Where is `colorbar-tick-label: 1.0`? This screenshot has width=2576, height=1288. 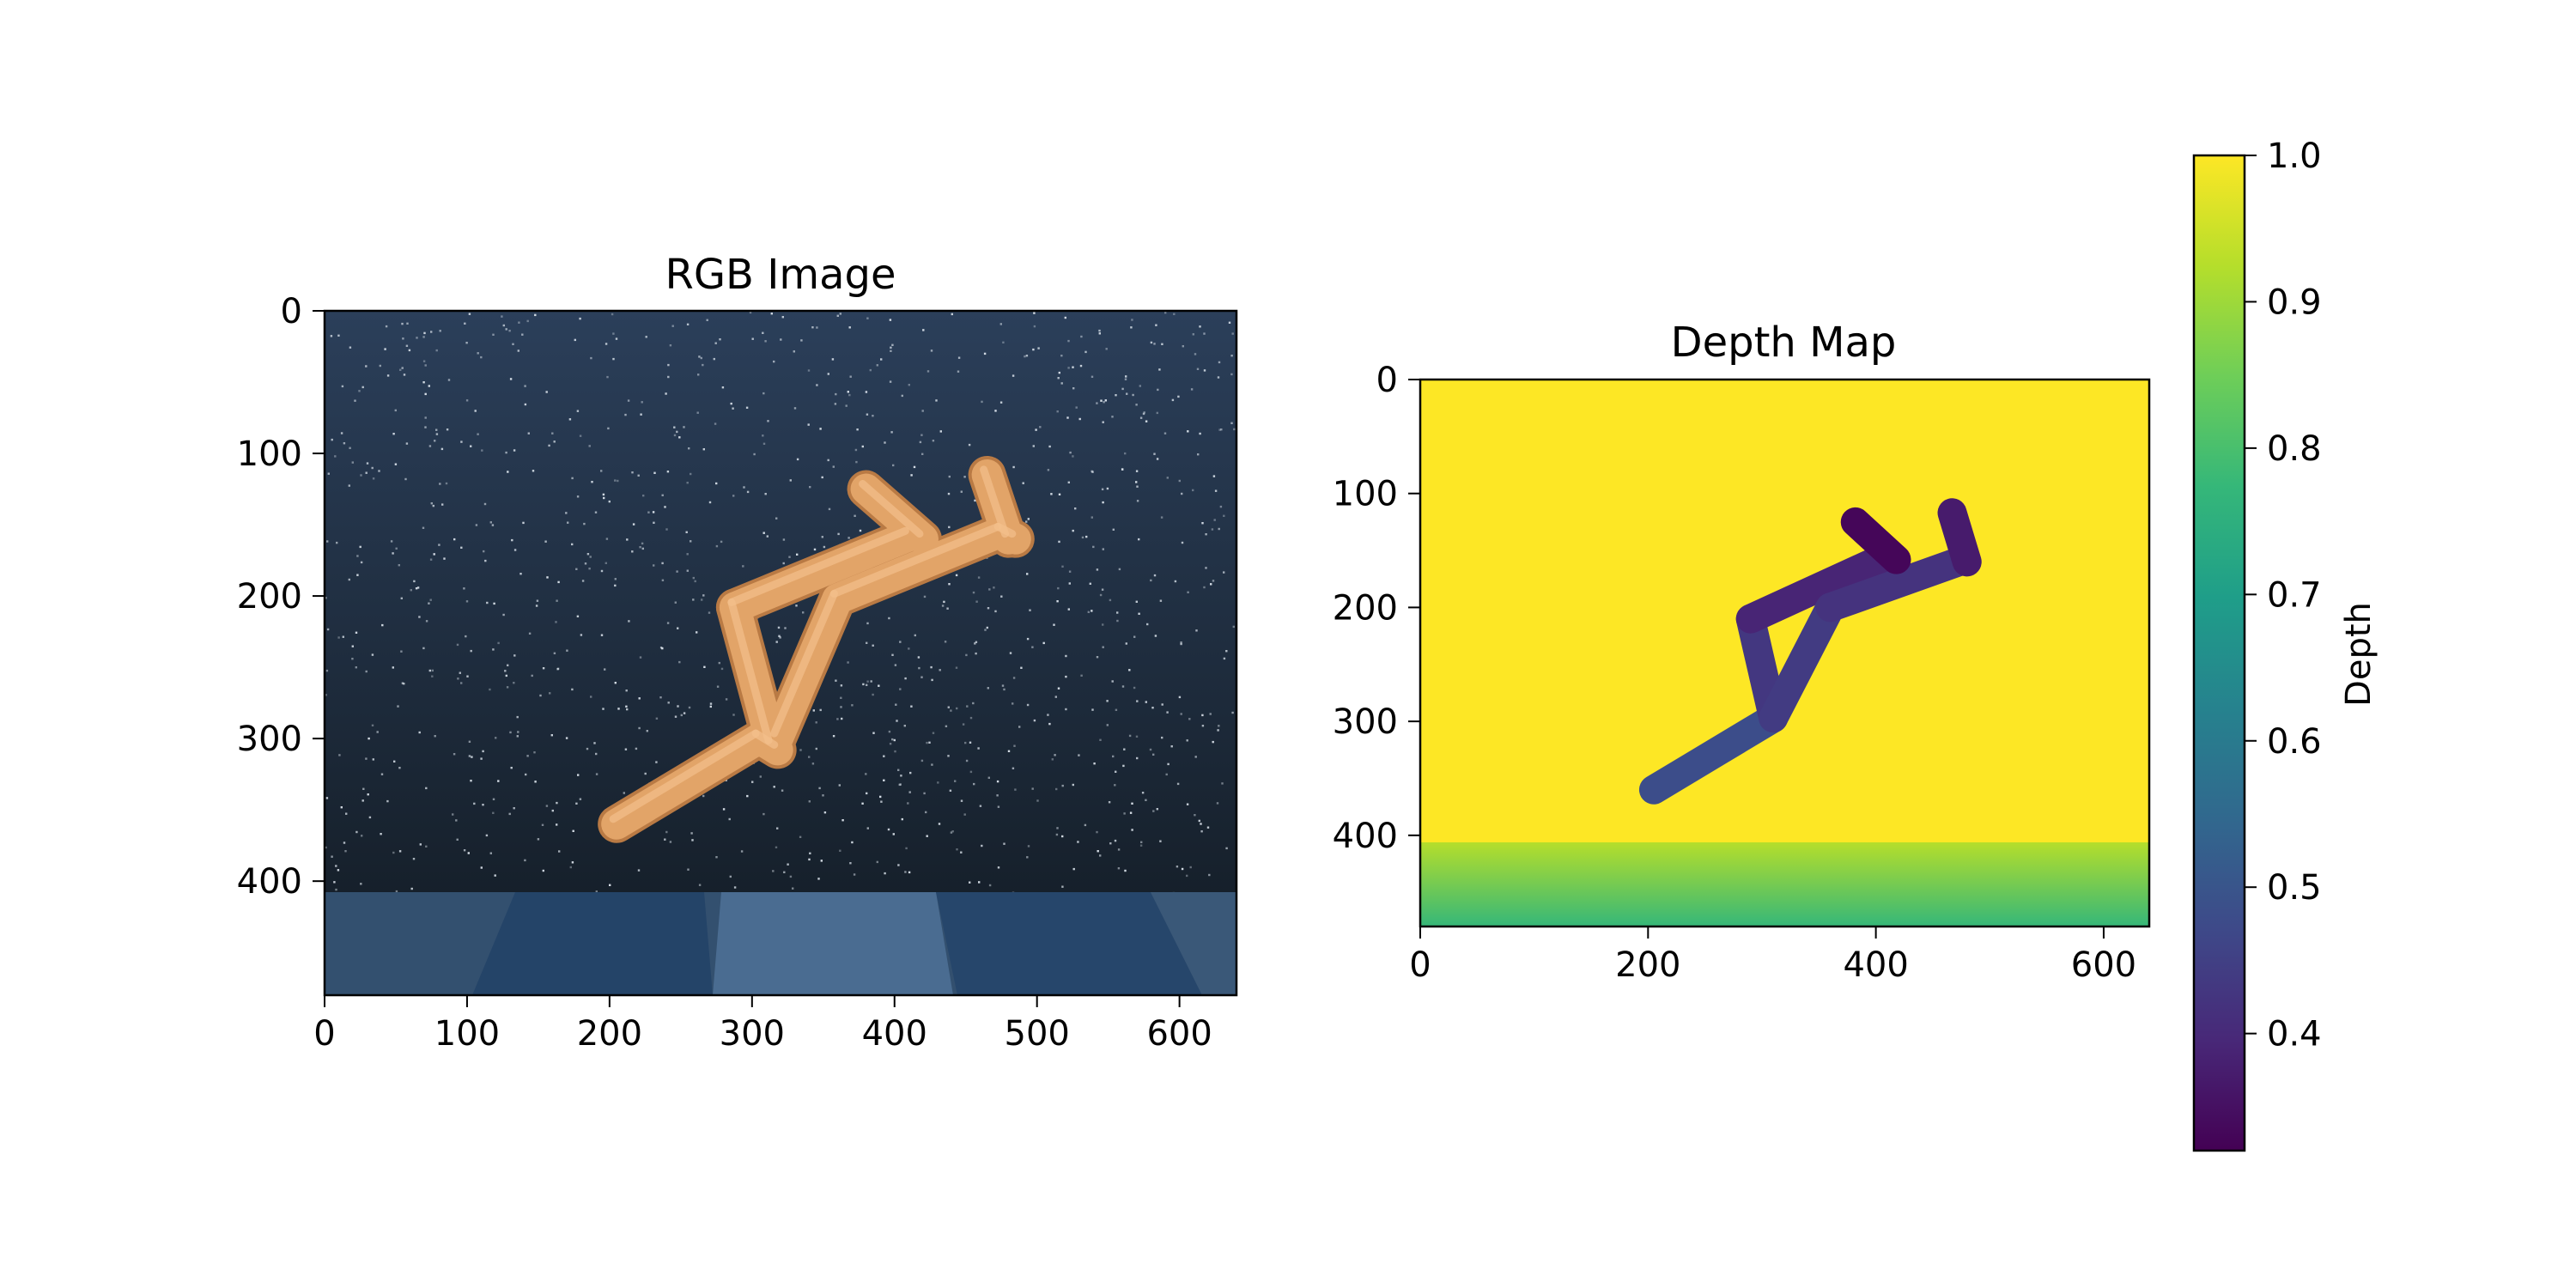 colorbar-tick-label: 1.0 is located at coordinates (2295, 156).